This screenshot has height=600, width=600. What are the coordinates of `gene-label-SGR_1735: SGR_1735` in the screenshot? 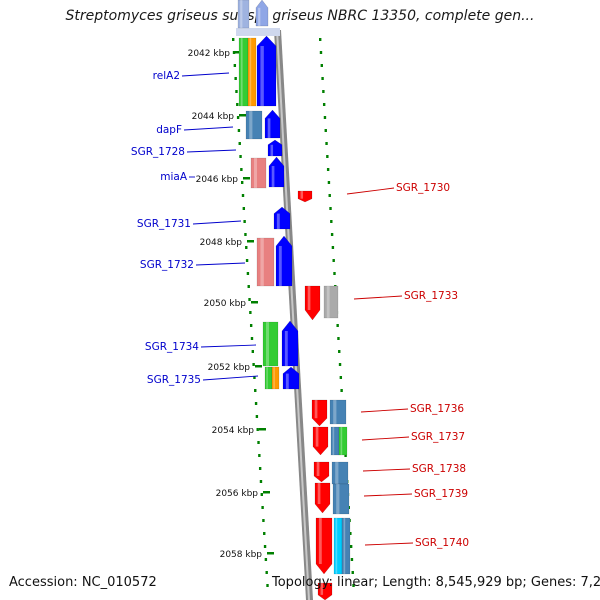 It's located at (174, 380).